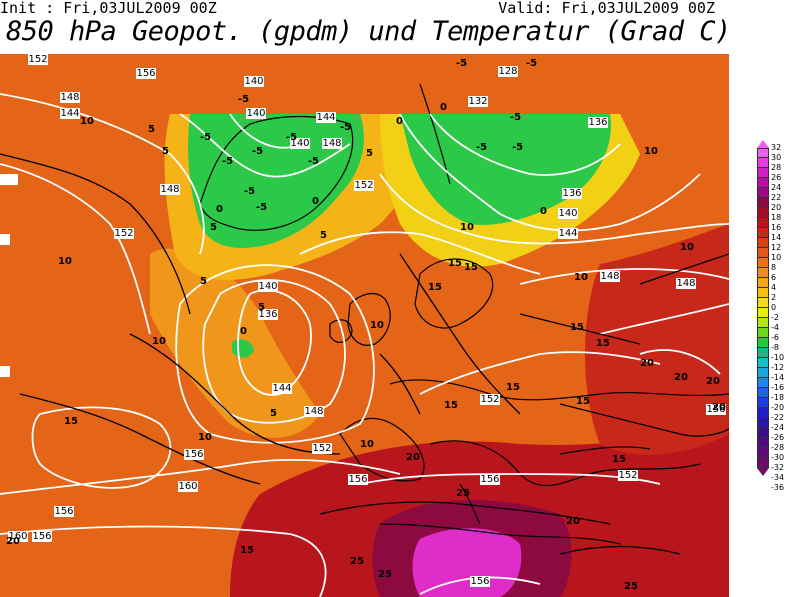  I want to click on legend-label: -34, so click(778, 477).